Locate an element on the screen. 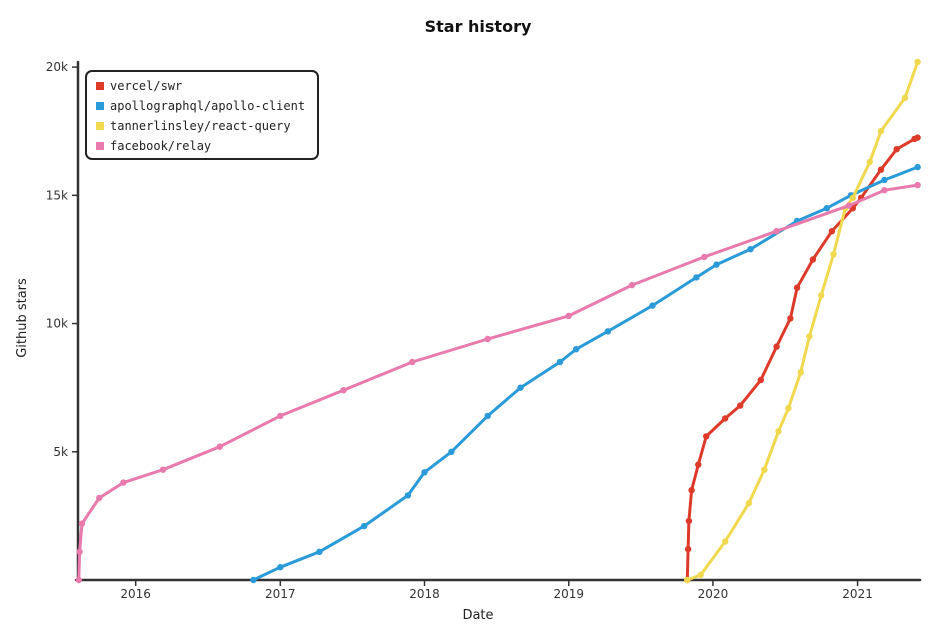  x-tick-label: 2019 is located at coordinates (568, 594).